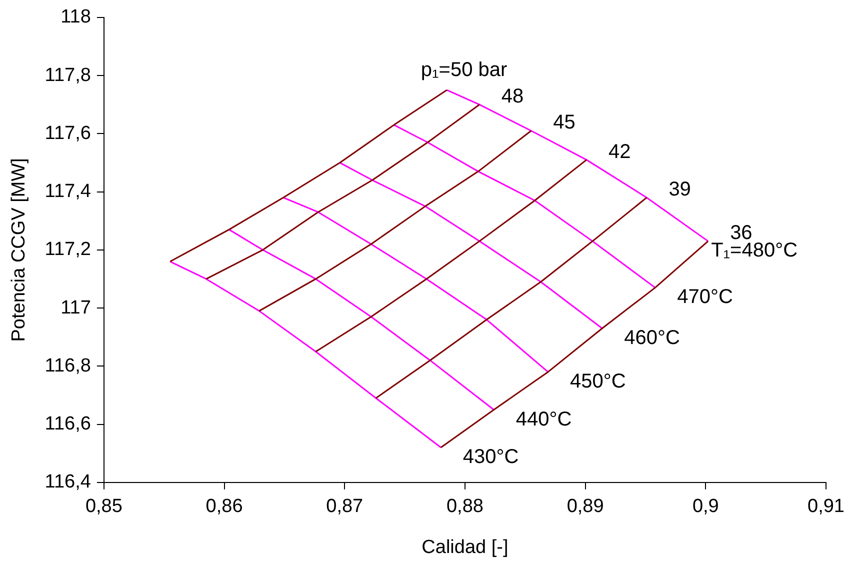 The image size is (856, 567). What do you see at coordinates (345, 507) in the screenshot?
I see `x-tick-label: 0,87` at bounding box center [345, 507].